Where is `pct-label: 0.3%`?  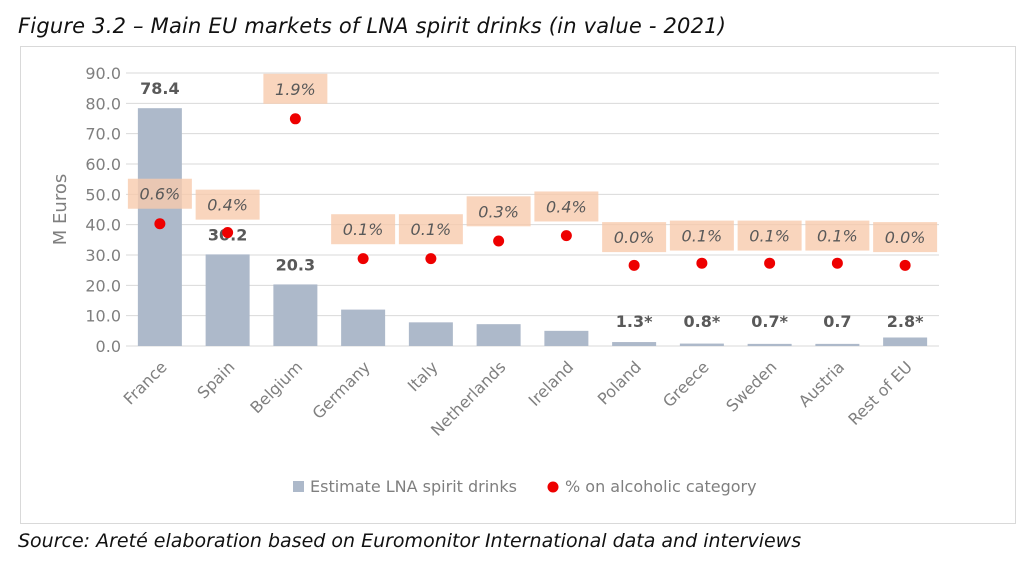
pct-label: 0.3% is located at coordinates (498, 211).